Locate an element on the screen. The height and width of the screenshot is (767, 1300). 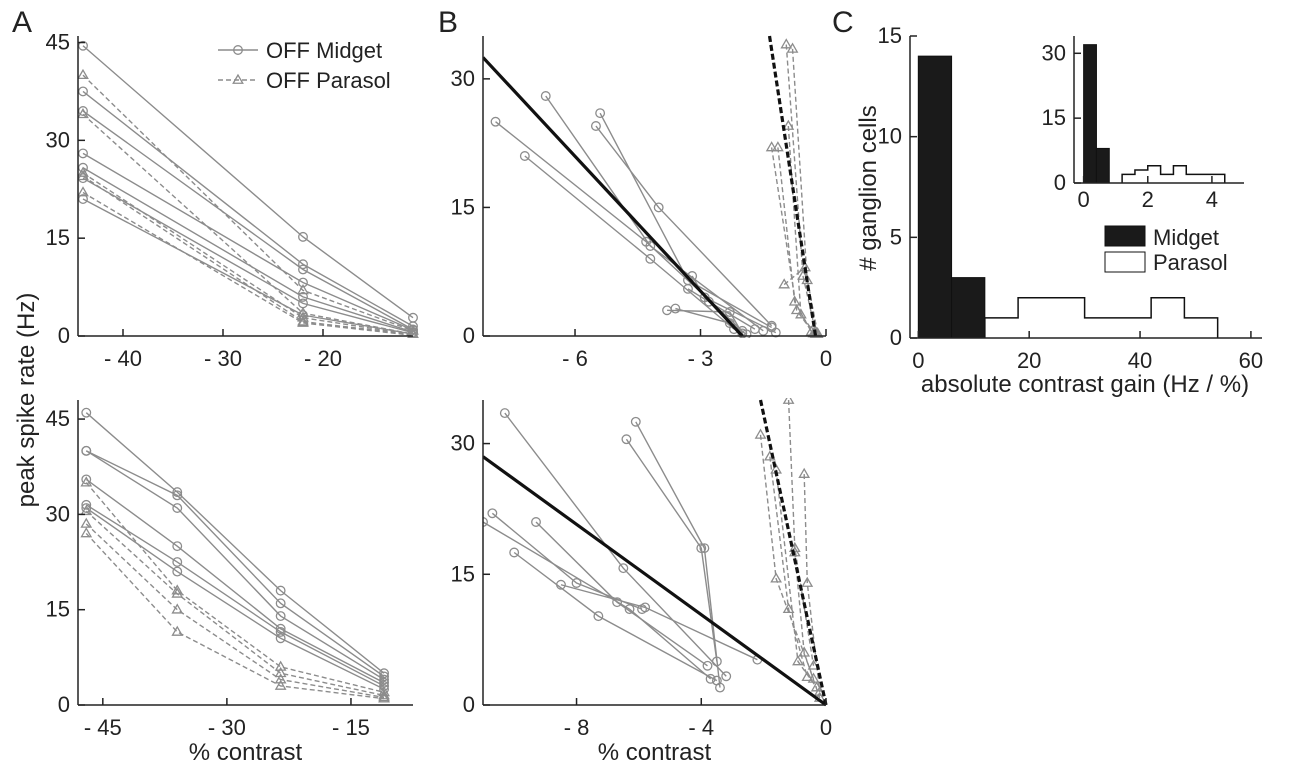
panel-b-top-plot: 0 15 30 - 6 - 3 0 is located at coordinates (641, 203).